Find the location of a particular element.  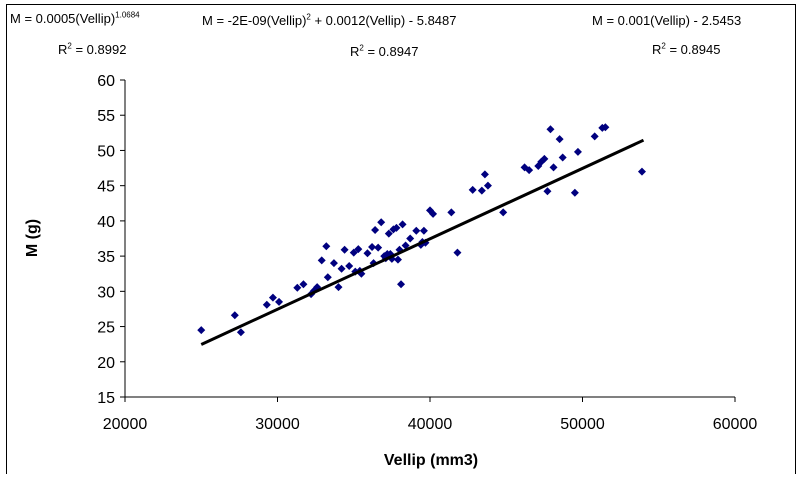

r2-linear-sup: 2 is located at coordinates (663, 46).